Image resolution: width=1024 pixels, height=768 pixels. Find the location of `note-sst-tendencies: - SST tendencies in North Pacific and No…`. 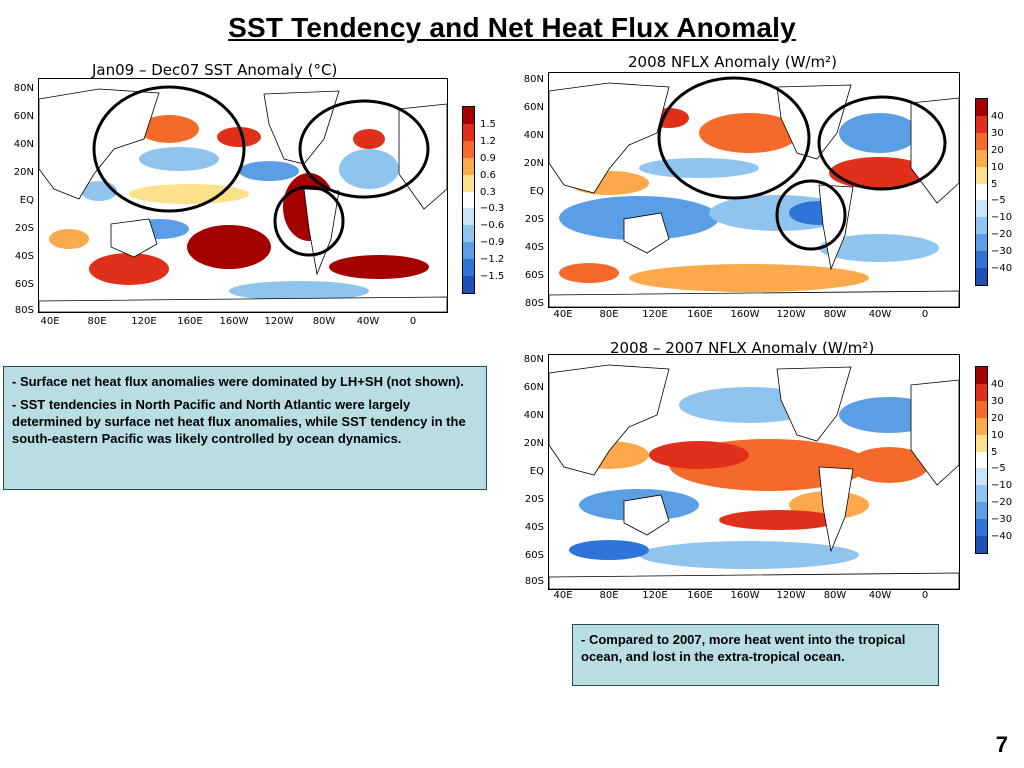

note-sst-tendencies: - SST tendencies in North Pacific and No… is located at coordinates (239, 421).